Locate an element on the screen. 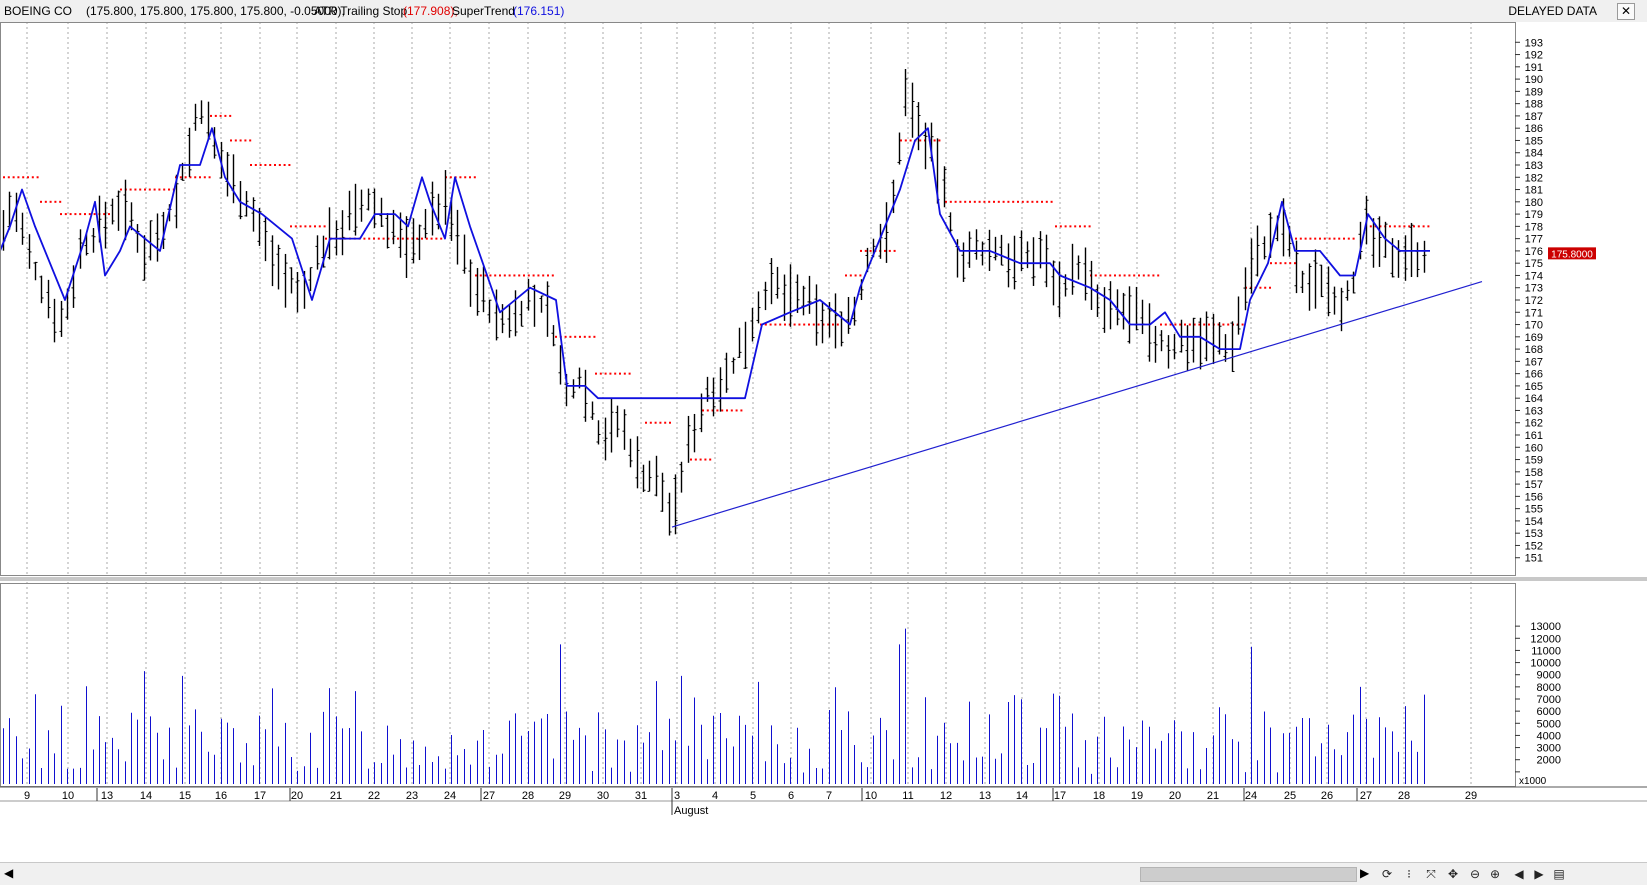  pan-left-icon: ◀ is located at coordinates (1519, 874).